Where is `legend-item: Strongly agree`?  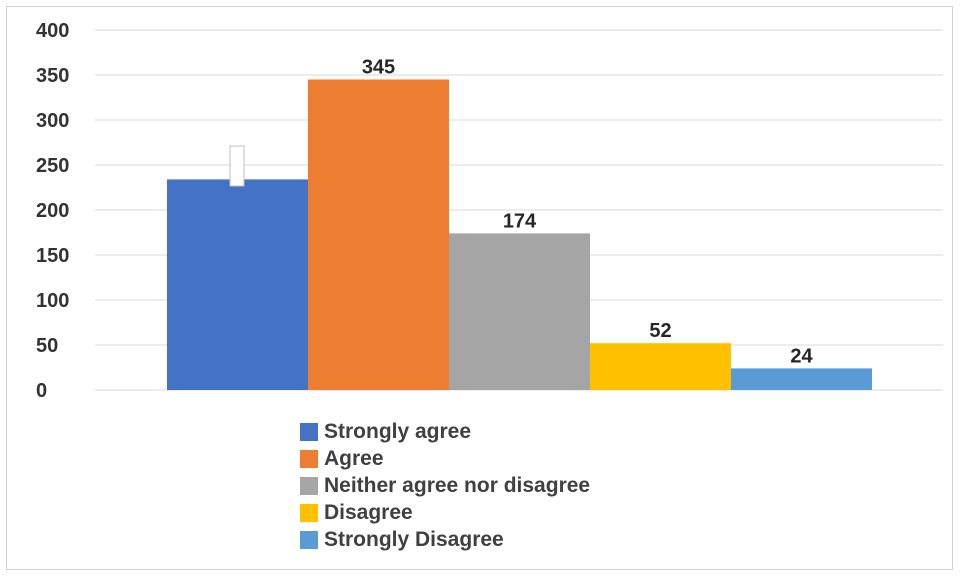
legend-item: Strongly agree is located at coordinates (445, 431).